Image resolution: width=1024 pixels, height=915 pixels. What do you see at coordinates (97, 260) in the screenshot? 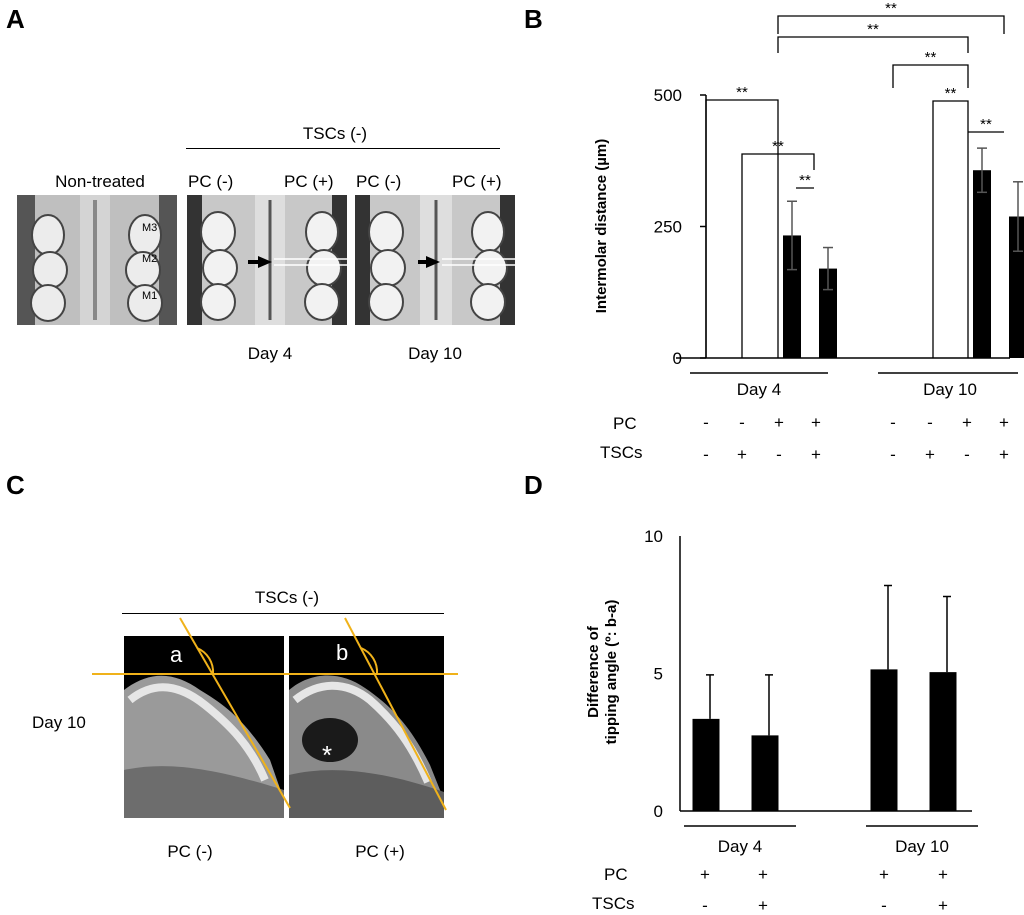
I see `non-treated-image` at bounding box center [97, 260].